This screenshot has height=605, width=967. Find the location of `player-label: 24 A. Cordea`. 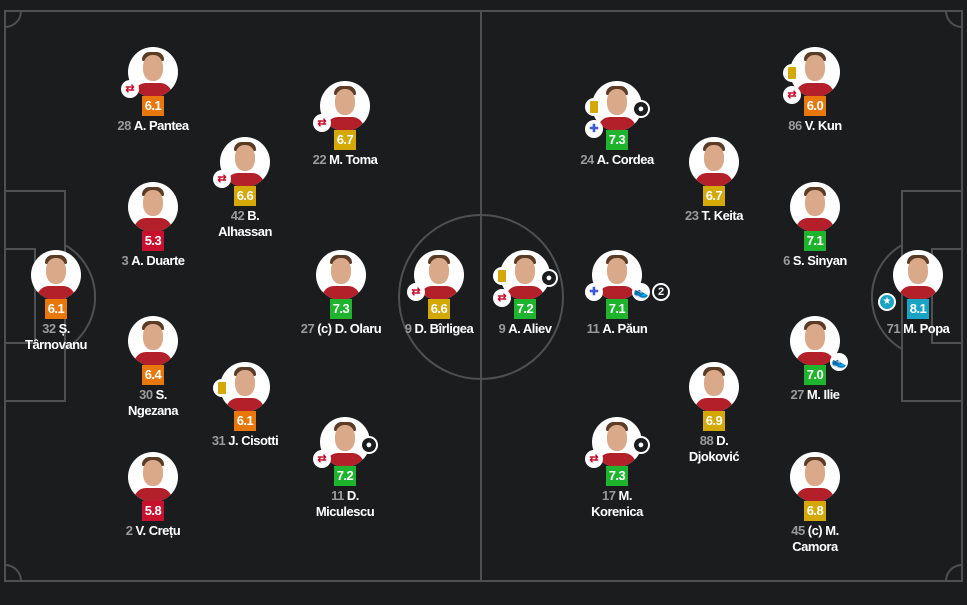

player-label: 24 A. Cordea is located at coordinates (617, 160).